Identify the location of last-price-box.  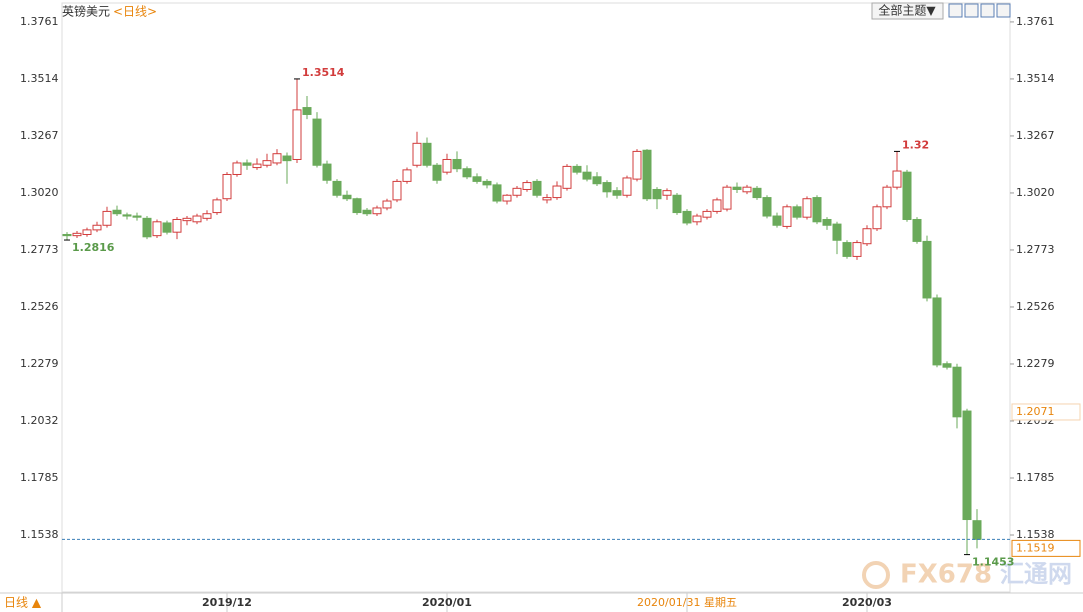
(1046, 548).